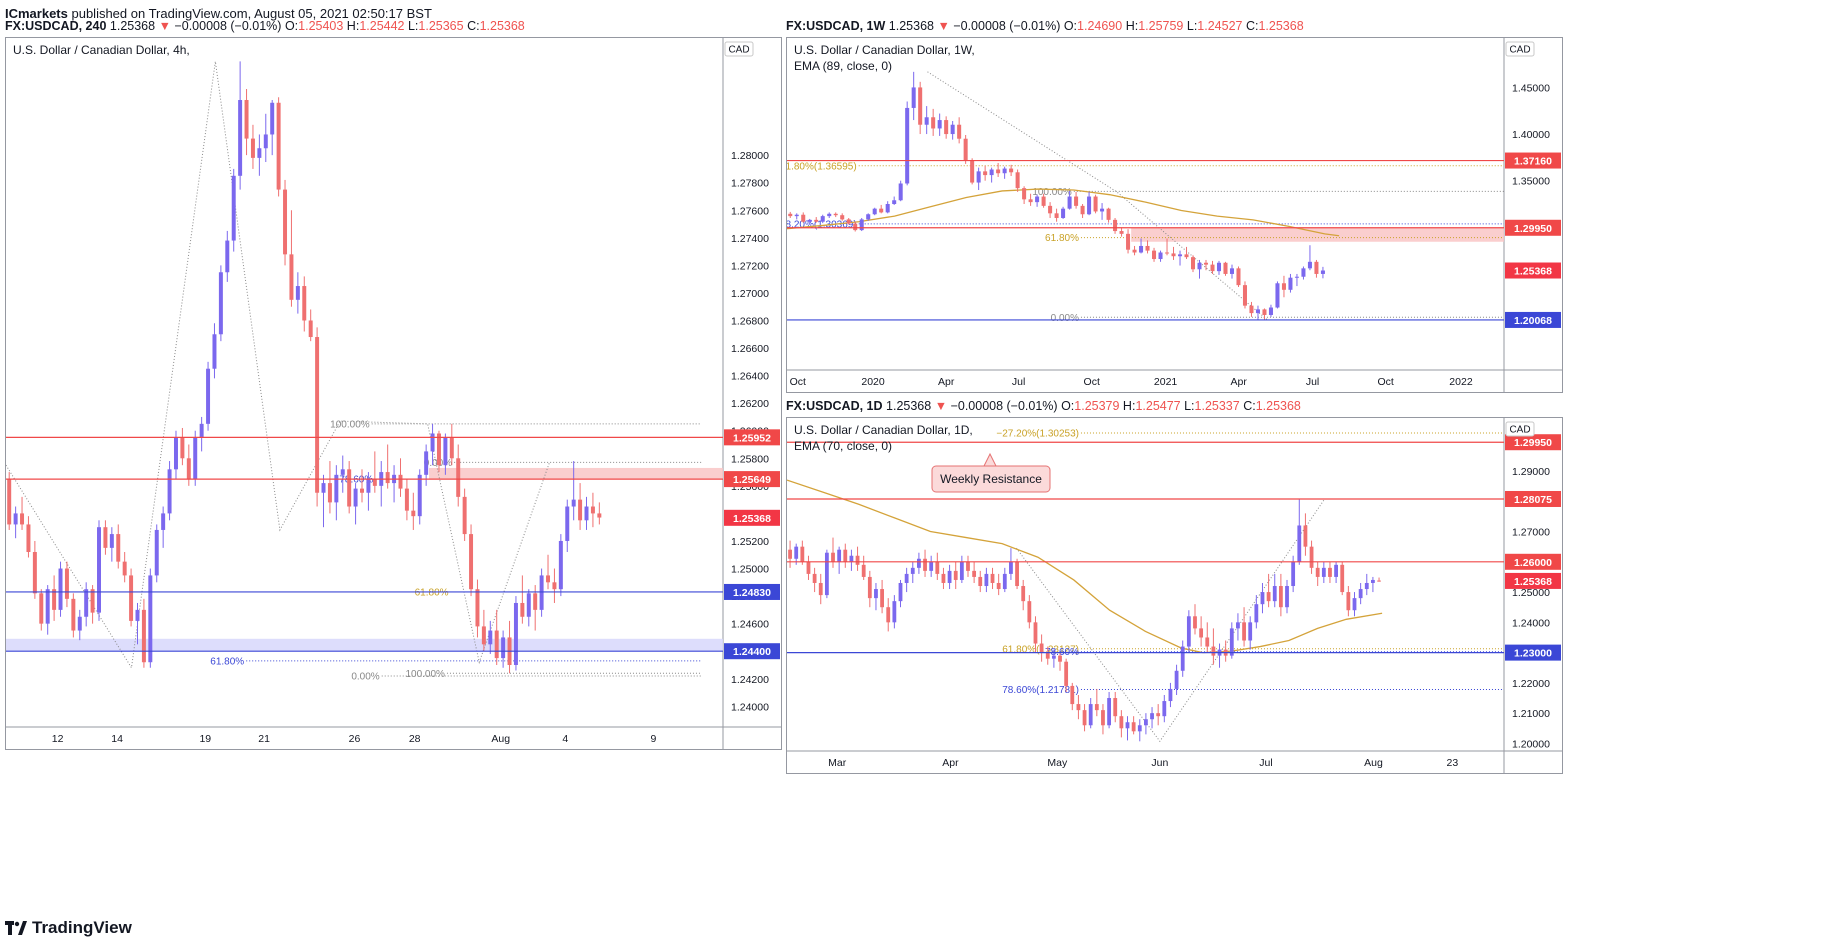 The image size is (1833, 942). What do you see at coordinates (58, 739) in the screenshot?
I see `time-tick-label: 12` at bounding box center [58, 739].